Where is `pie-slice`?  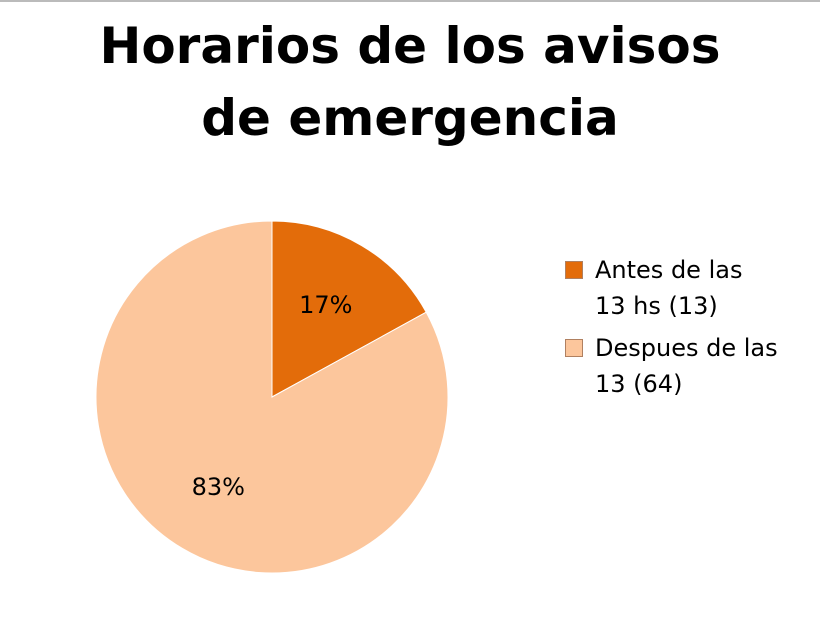 pie-slice is located at coordinates (349, 309).